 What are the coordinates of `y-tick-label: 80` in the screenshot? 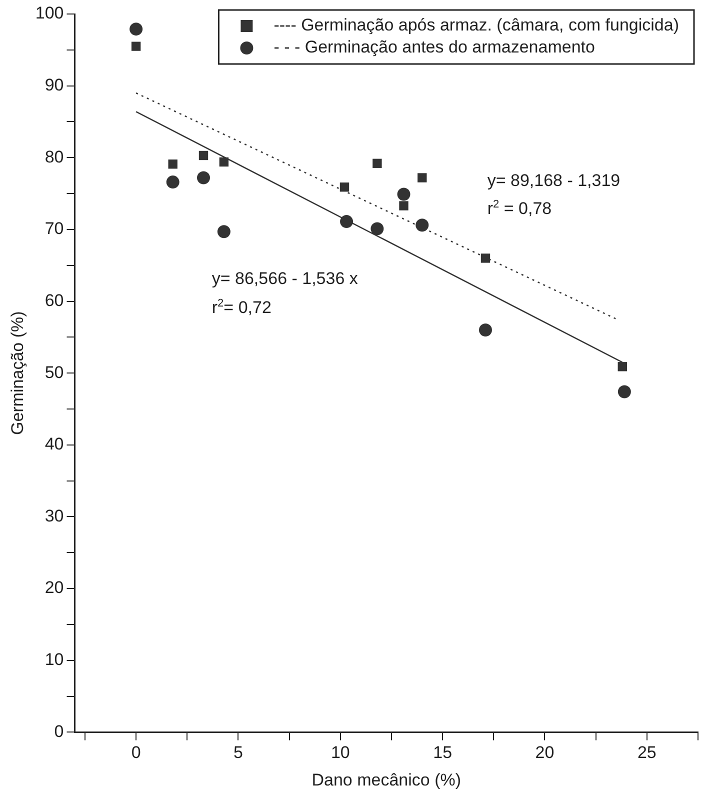 It's located at (54, 156).